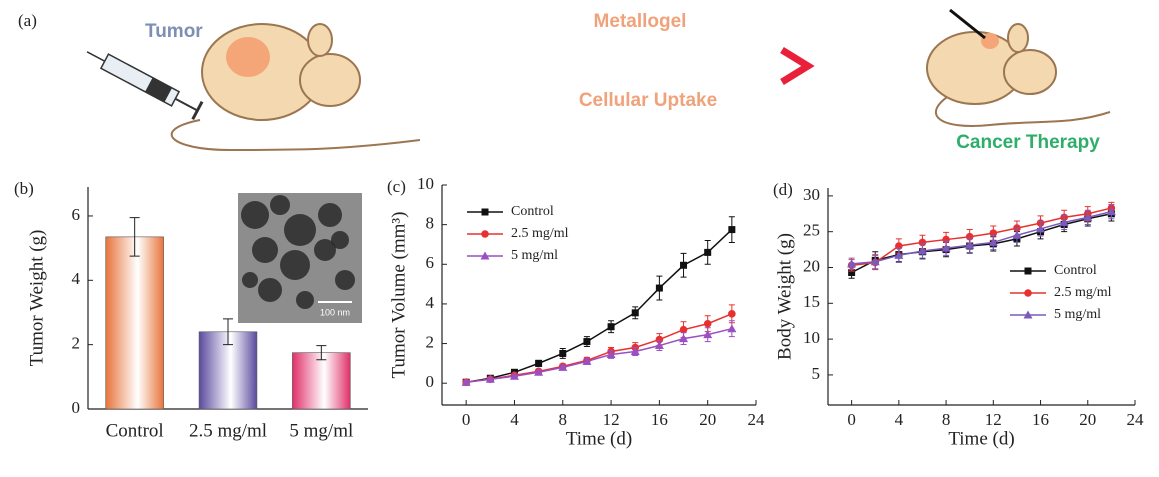  What do you see at coordinates (396, 186) in the screenshot?
I see `panel-label: (c)` at bounding box center [396, 186].